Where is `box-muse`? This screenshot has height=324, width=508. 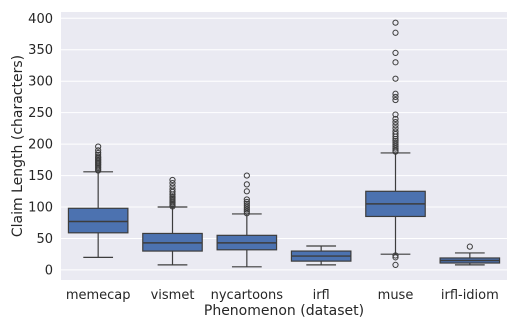 box-muse is located at coordinates (395, 144).